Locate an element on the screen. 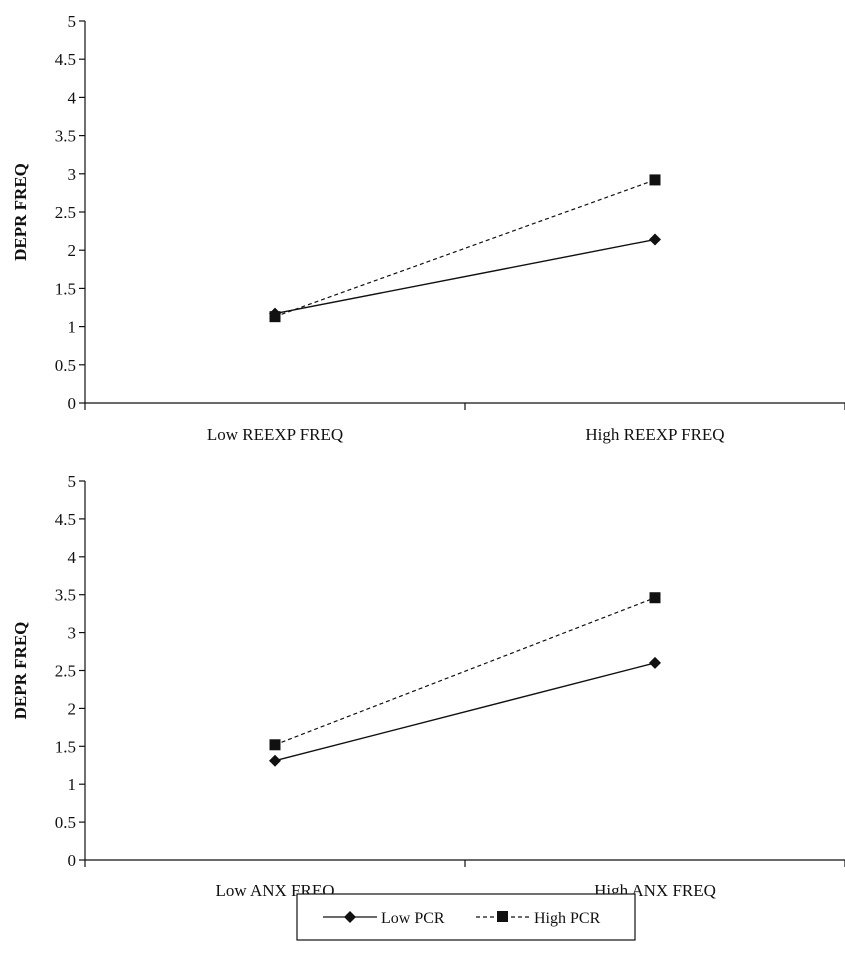 This screenshot has width=845, height=957. x-tick-label: Low REEXP FREQ is located at coordinates (275, 434).